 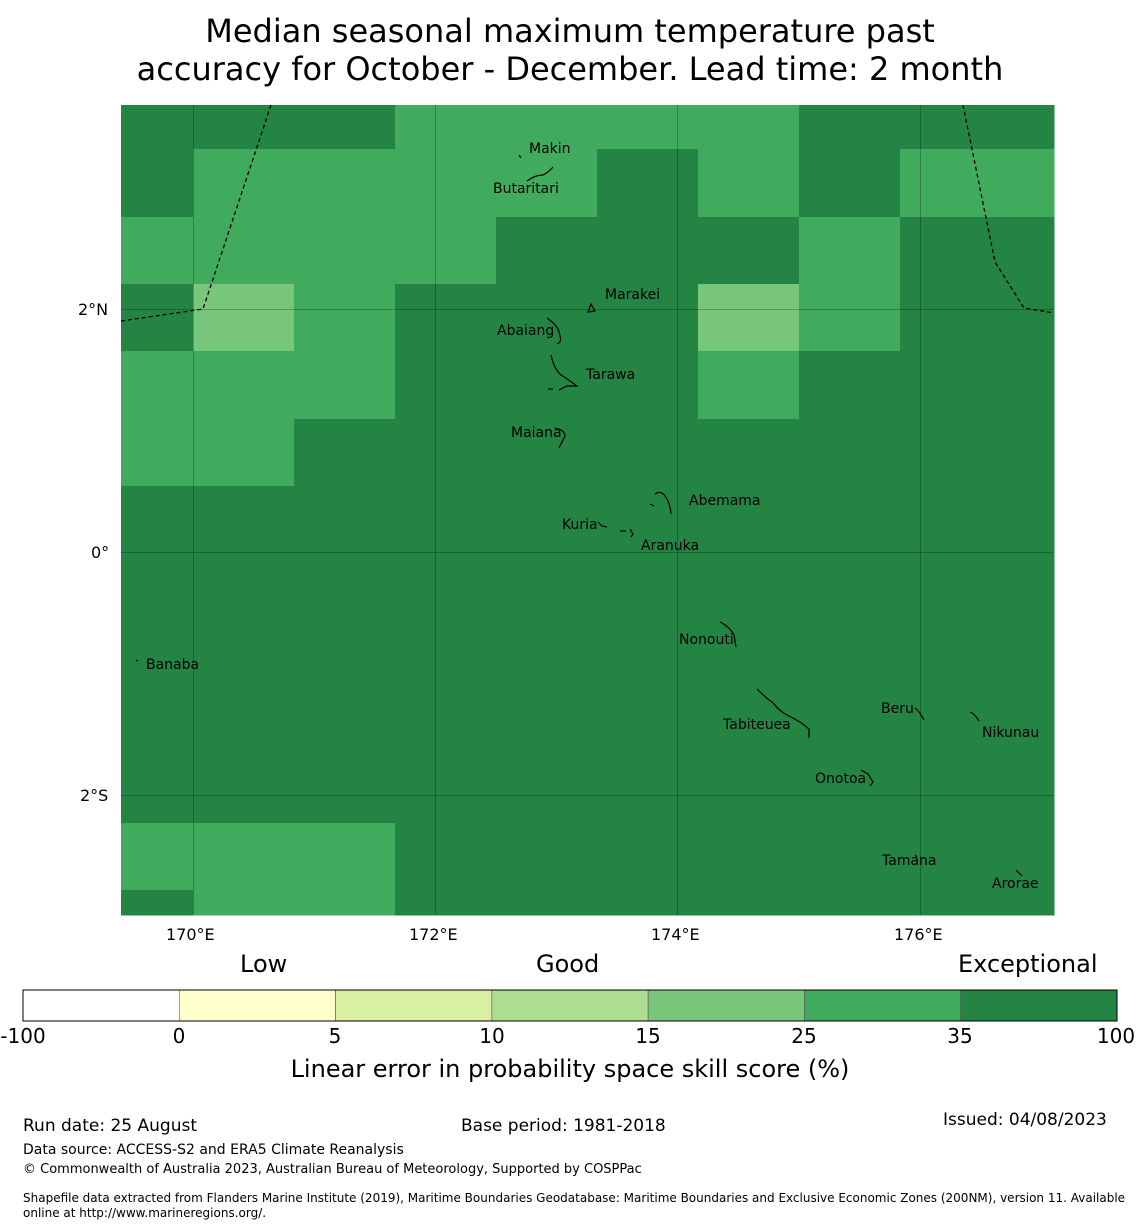 What do you see at coordinates (563, 372) in the screenshot?
I see `island-tarawa` at bounding box center [563, 372].